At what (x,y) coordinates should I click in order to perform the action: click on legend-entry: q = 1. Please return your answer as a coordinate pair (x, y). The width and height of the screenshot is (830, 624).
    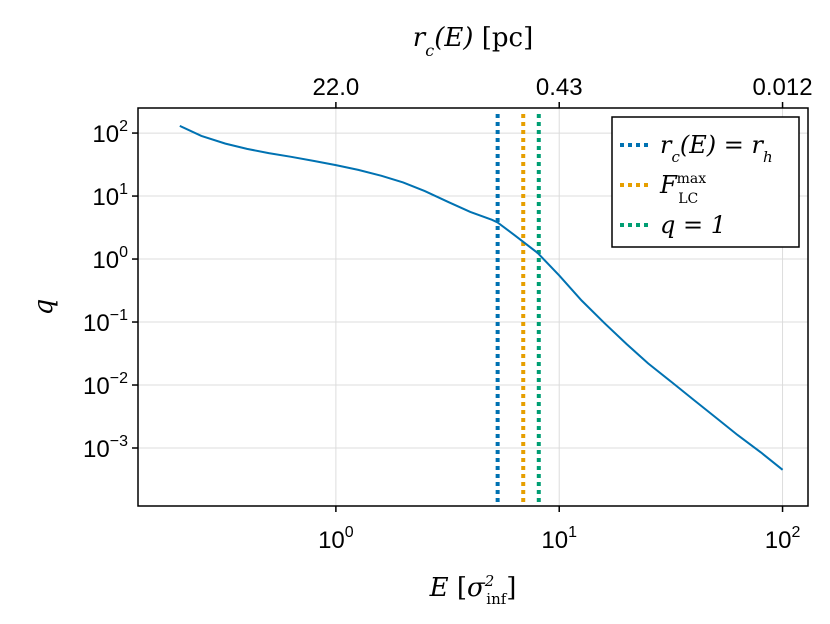
    Looking at the image, I should click on (693, 225).